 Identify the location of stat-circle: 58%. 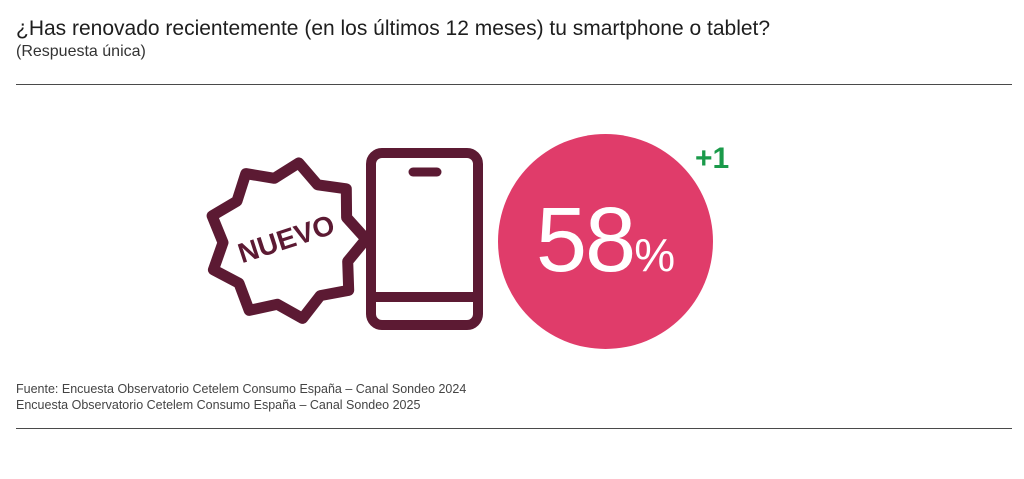
(605, 241).